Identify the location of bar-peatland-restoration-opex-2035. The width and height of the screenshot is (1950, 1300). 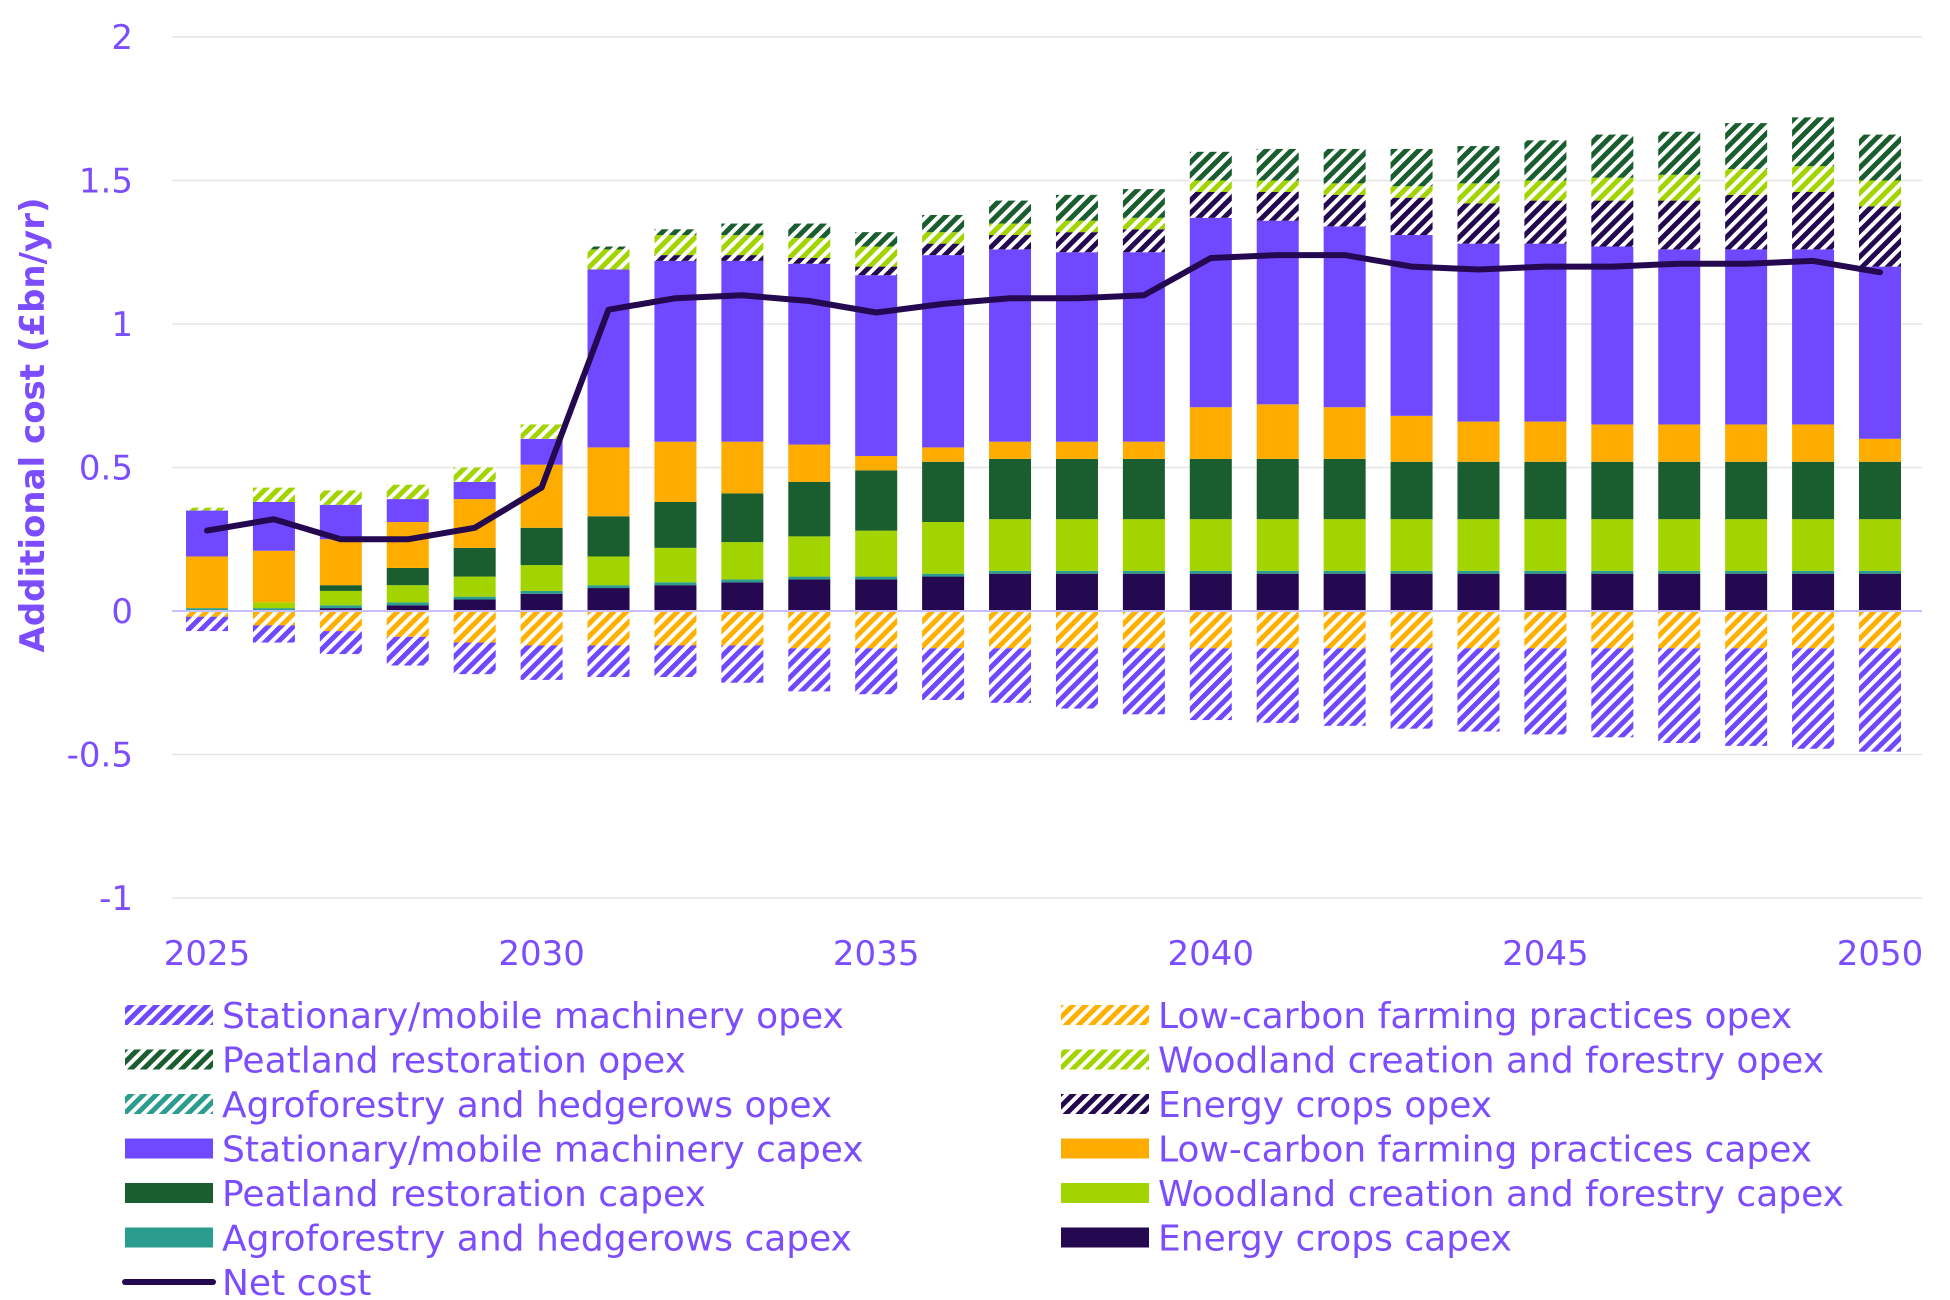
(876, 239).